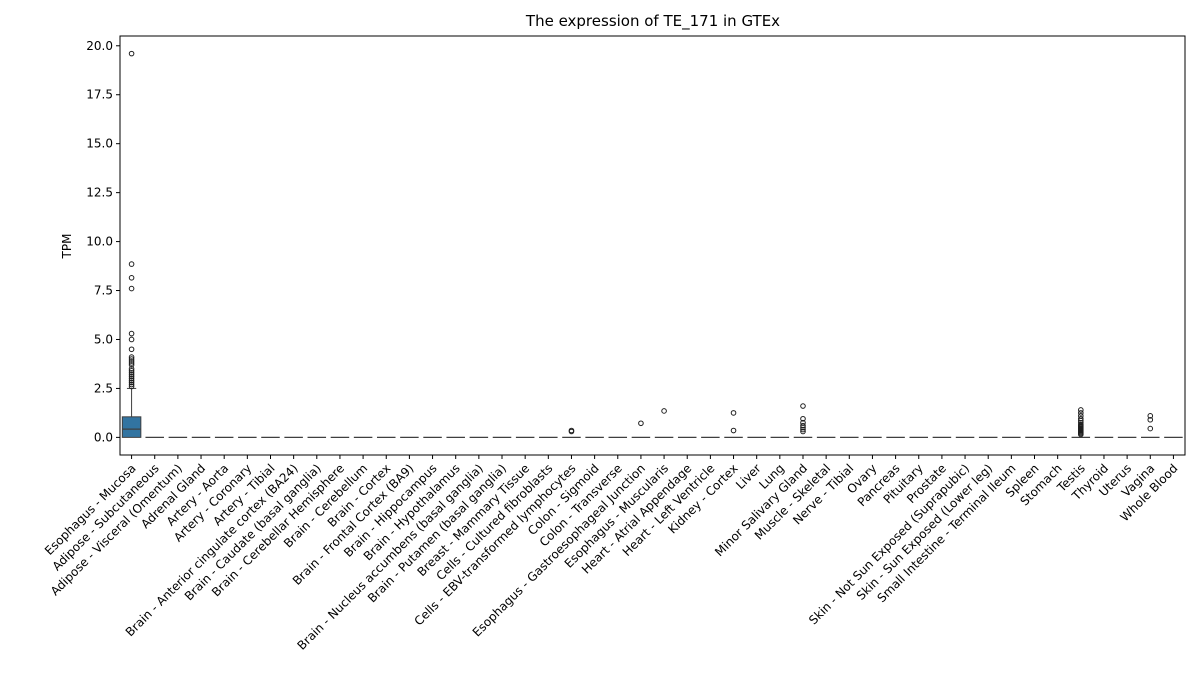 The image size is (1200, 700). What do you see at coordinates (99, 144) in the screenshot?
I see `y-tick-label: 15.0` at bounding box center [99, 144].